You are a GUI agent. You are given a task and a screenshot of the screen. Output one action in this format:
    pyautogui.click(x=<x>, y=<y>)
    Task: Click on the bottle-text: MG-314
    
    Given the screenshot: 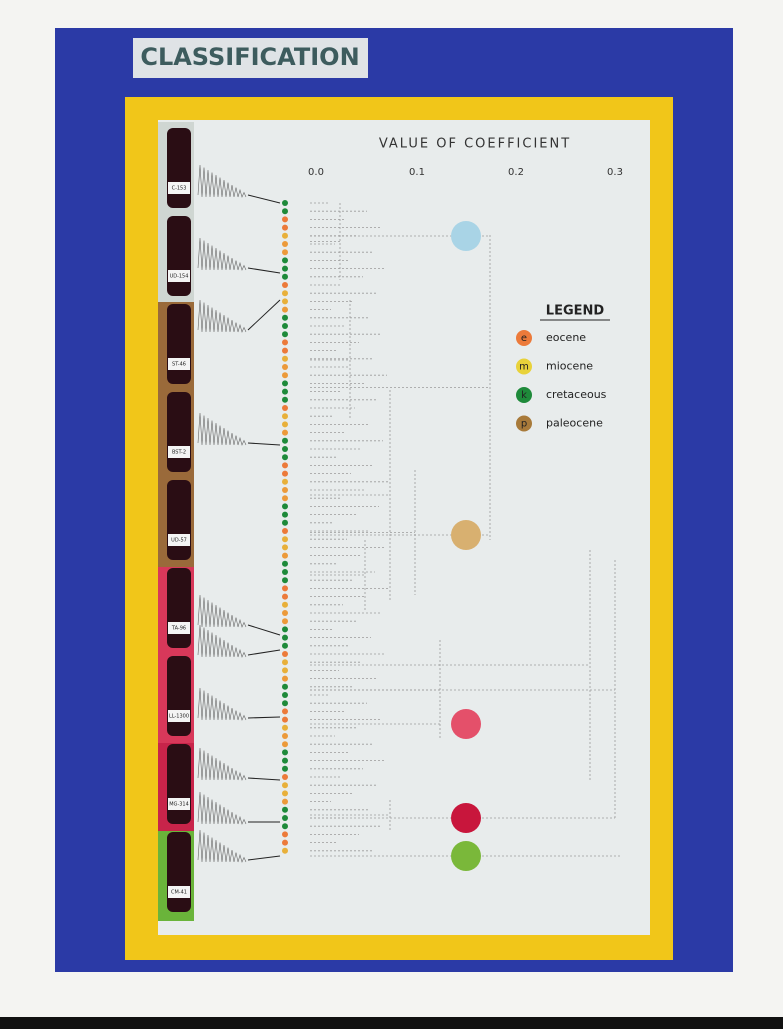 What is the action you would take?
    pyautogui.click(x=179, y=805)
    